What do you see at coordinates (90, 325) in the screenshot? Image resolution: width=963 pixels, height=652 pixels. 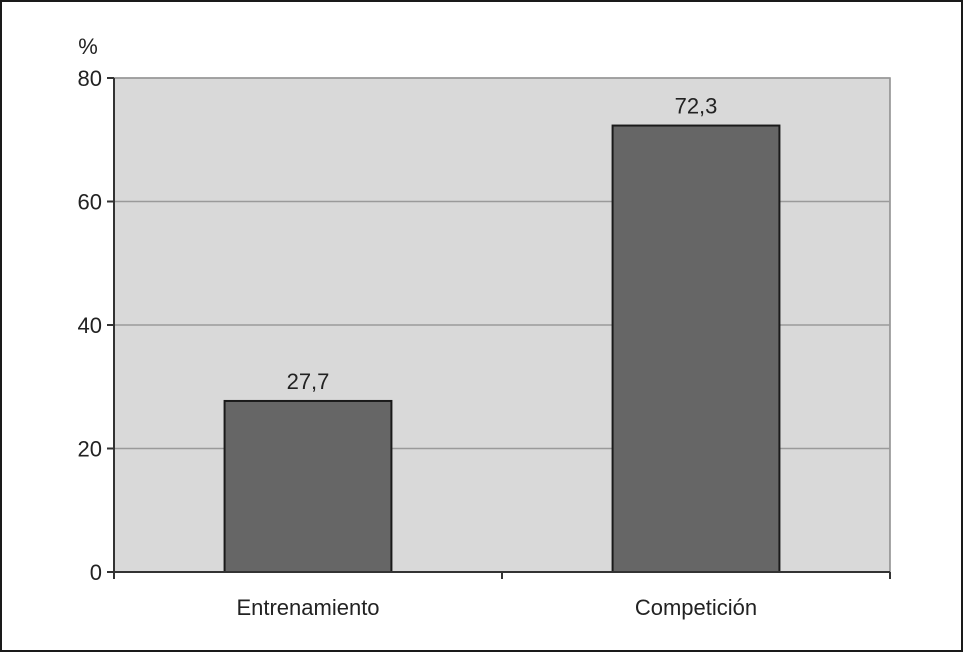 I see `y-tick-label: 40` at bounding box center [90, 325].